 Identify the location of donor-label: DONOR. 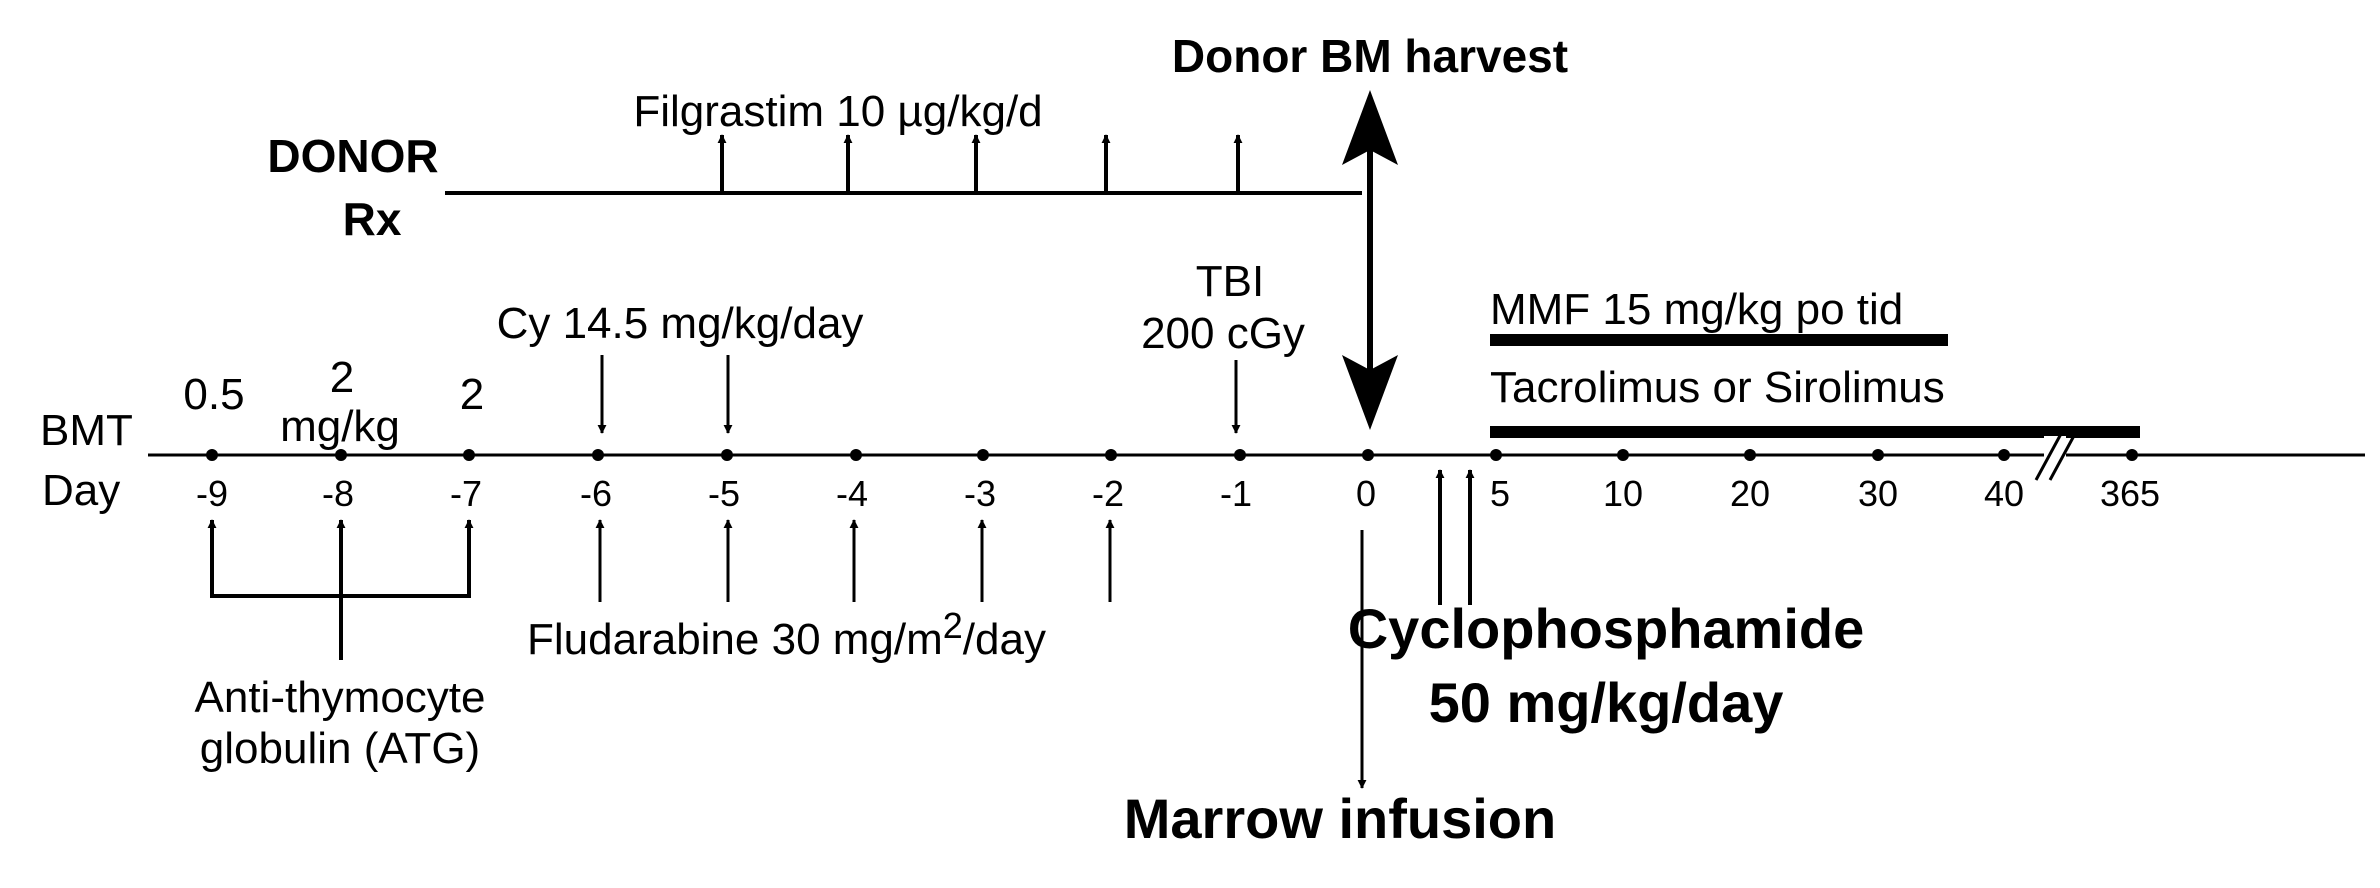
(352, 156).